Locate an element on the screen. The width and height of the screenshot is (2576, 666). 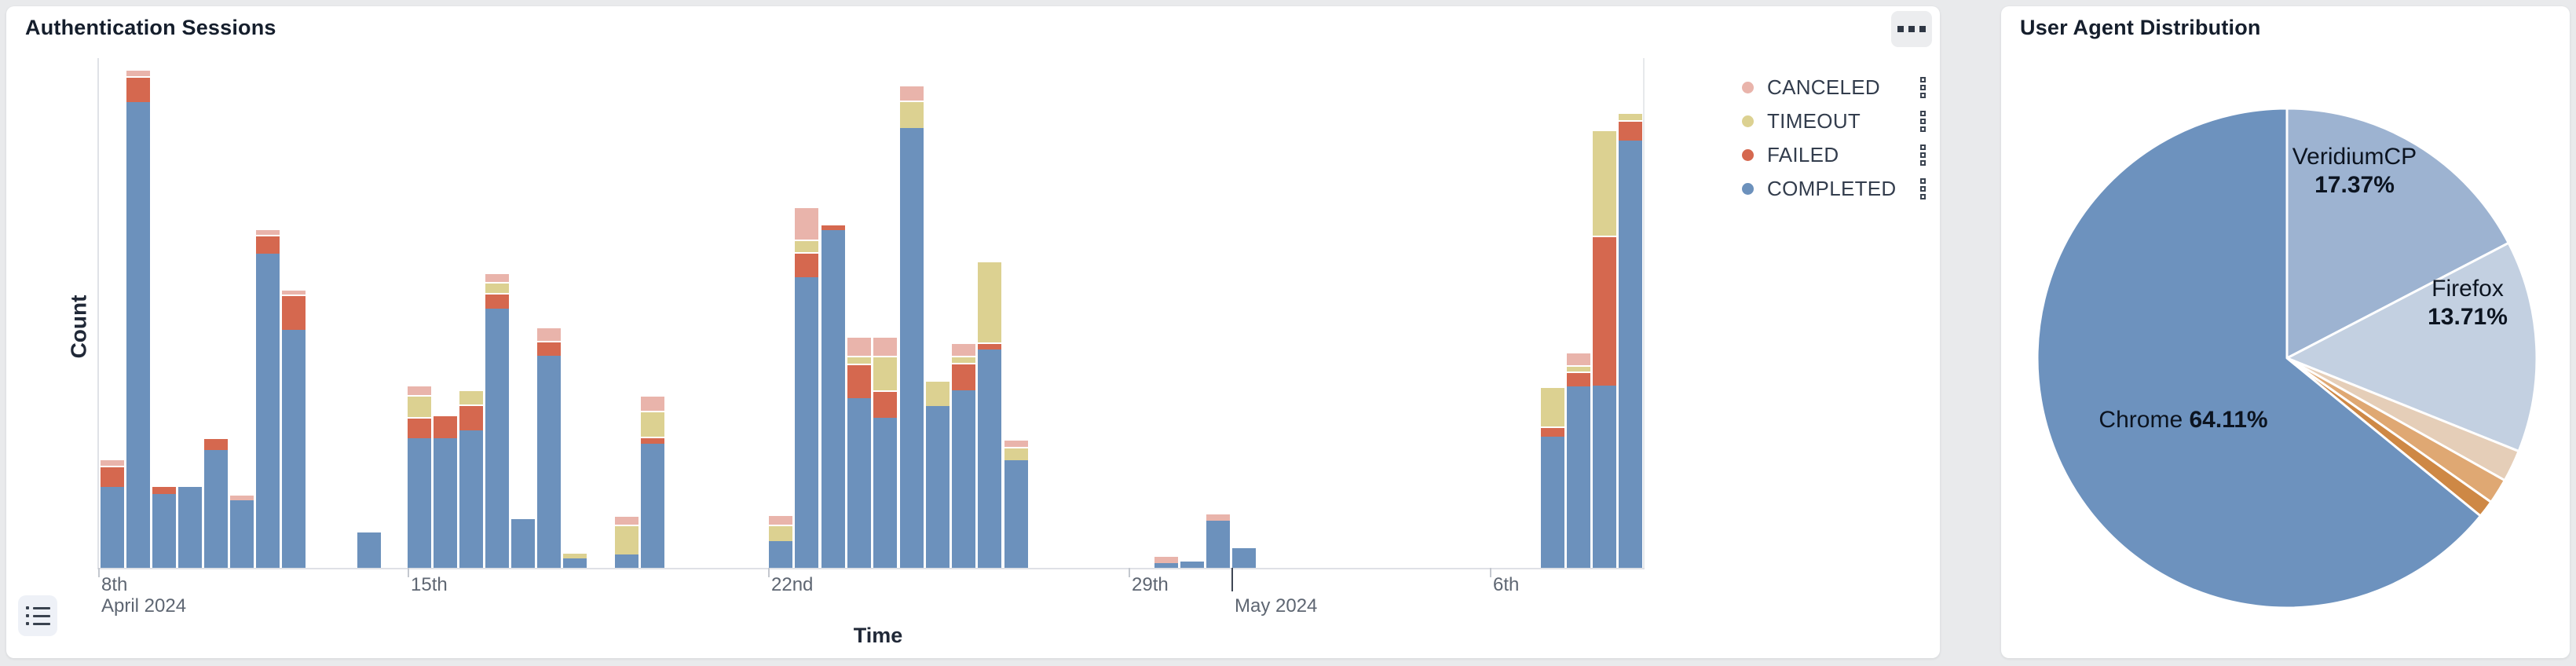
x-tick-label: 22nd is located at coordinates (792, 584).